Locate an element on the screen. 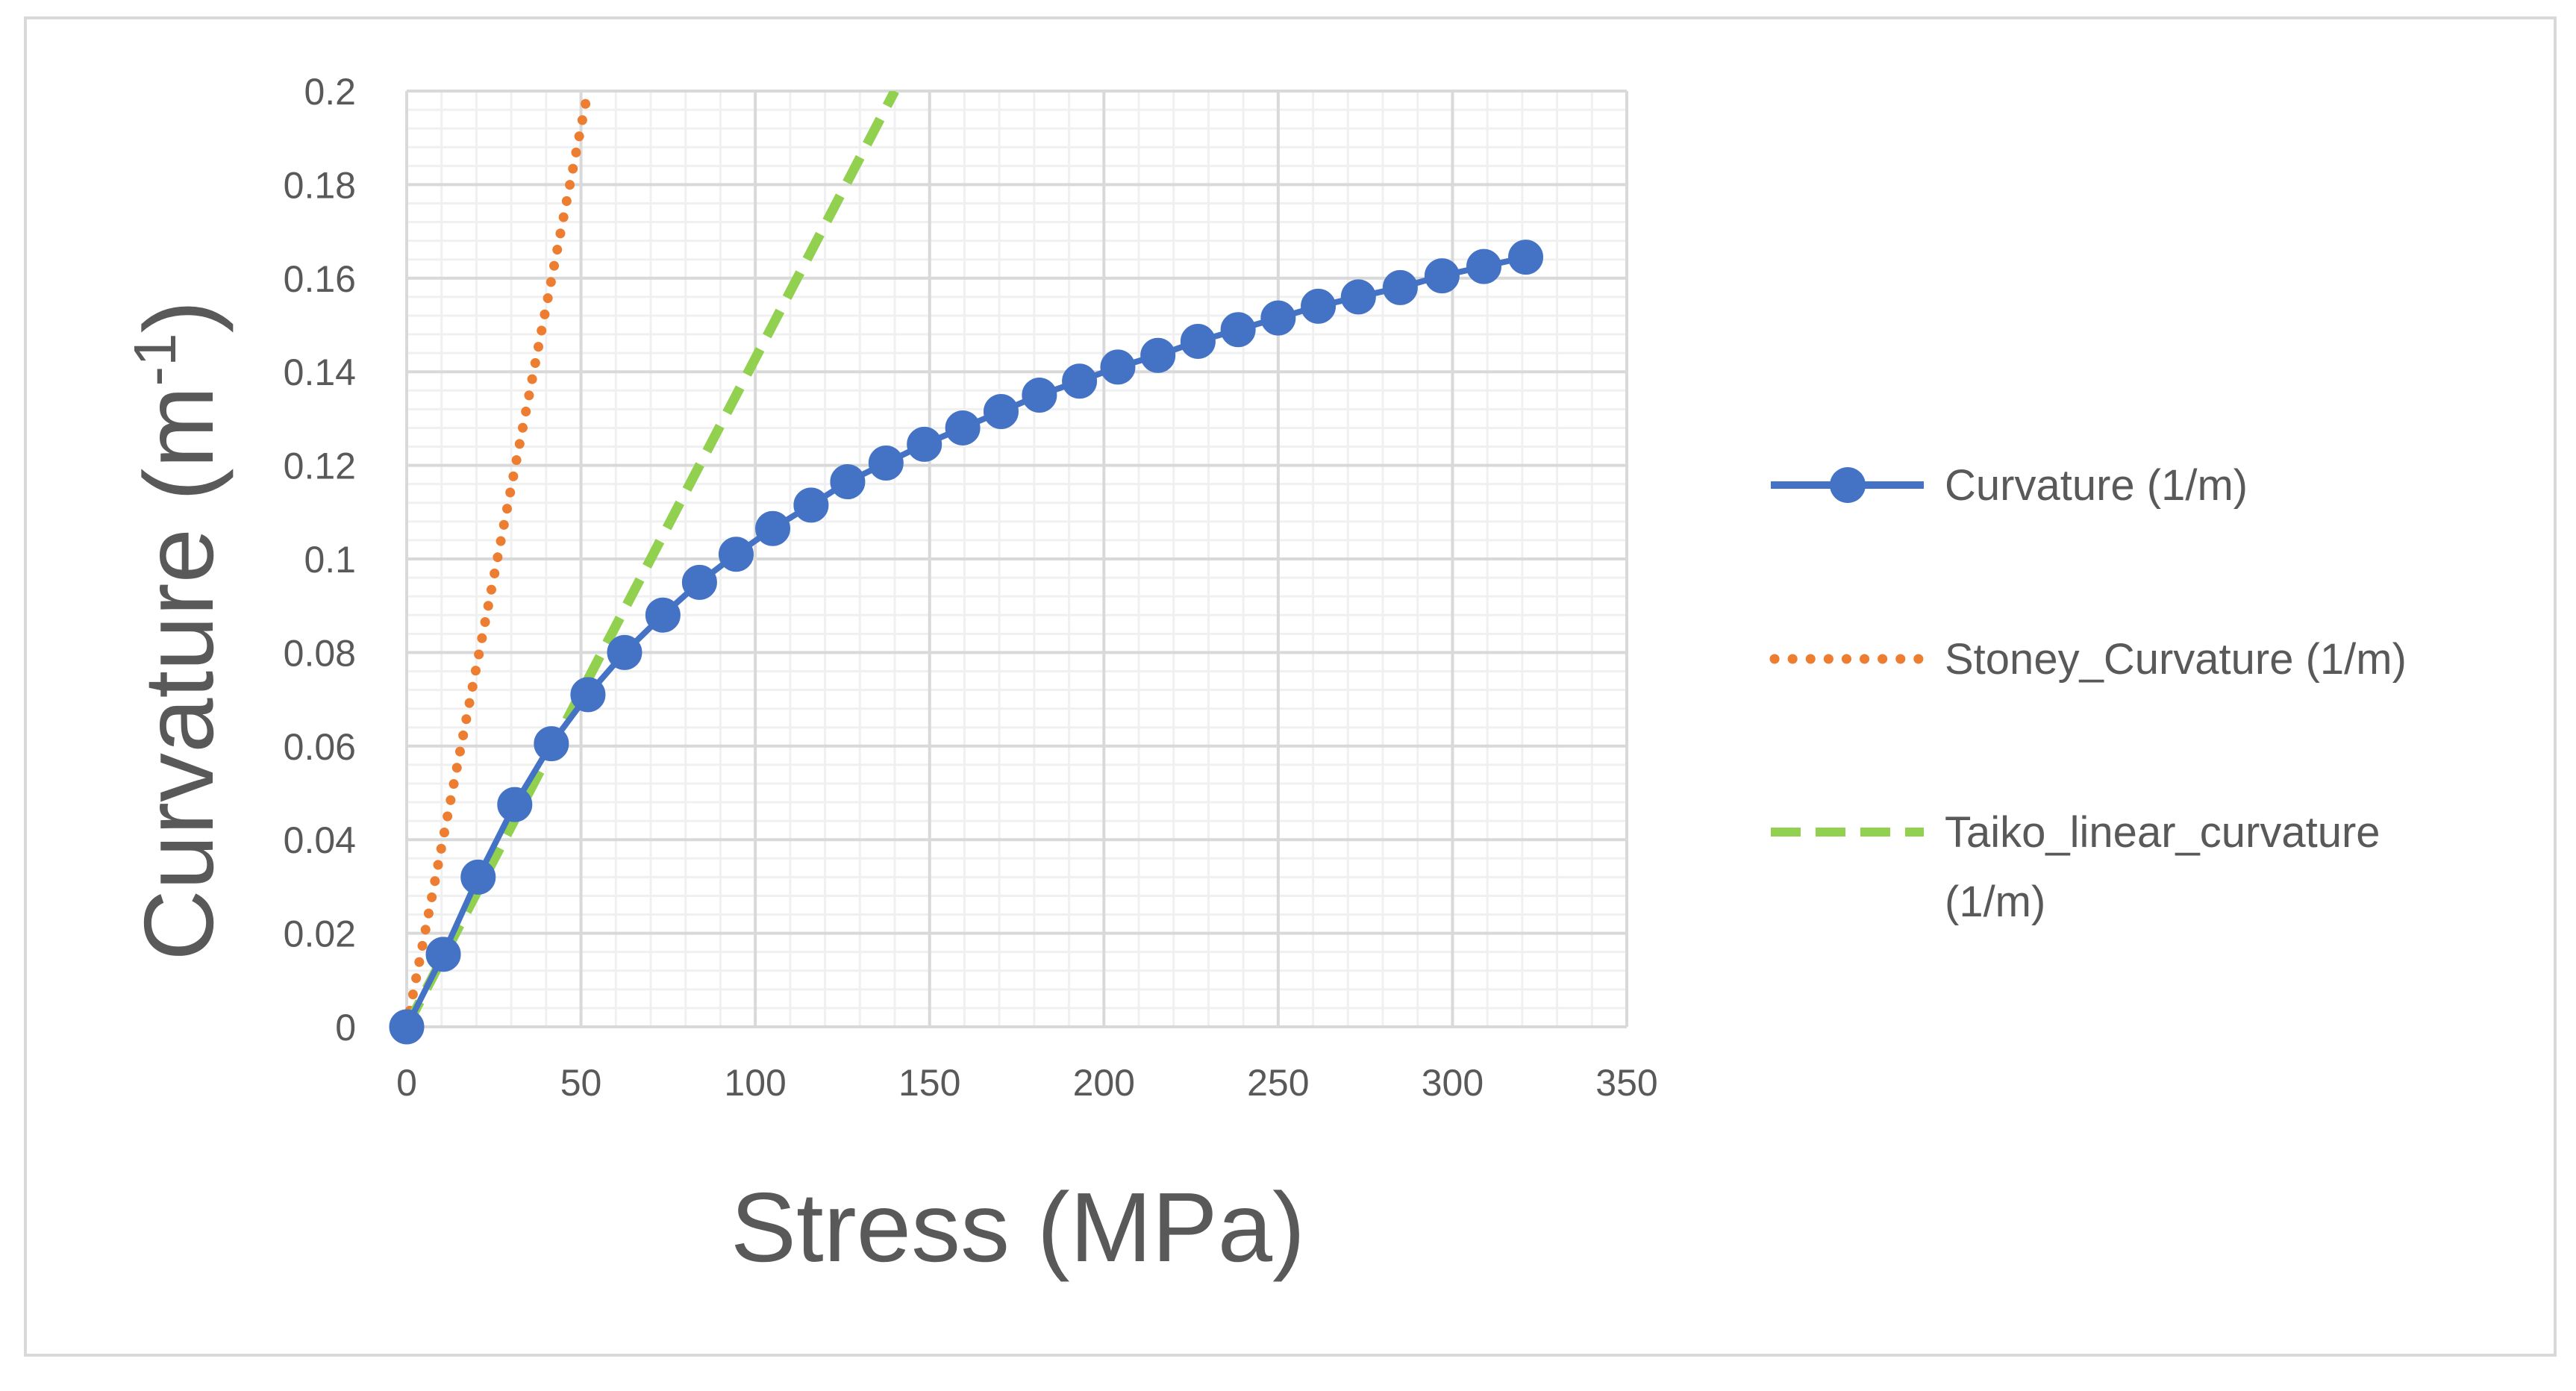  y-axis-title-main: Curvature (m is located at coordinates (179, 673).